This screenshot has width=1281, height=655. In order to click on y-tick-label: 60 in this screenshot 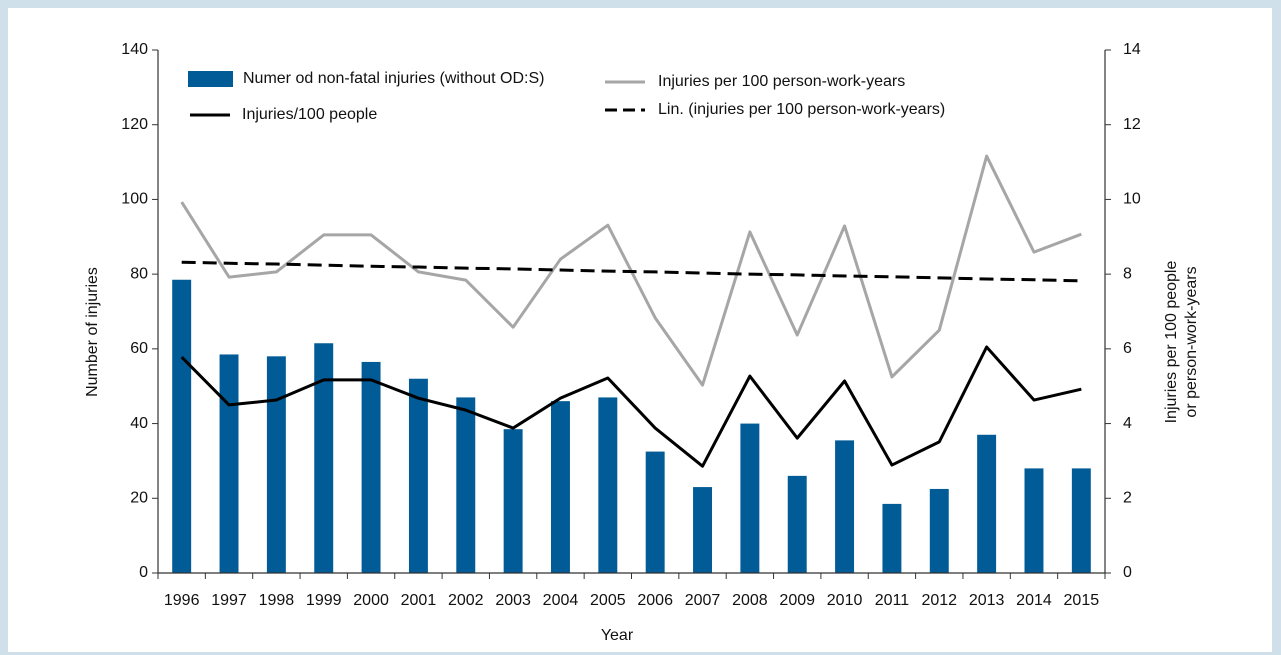, I will do `click(139, 348)`.